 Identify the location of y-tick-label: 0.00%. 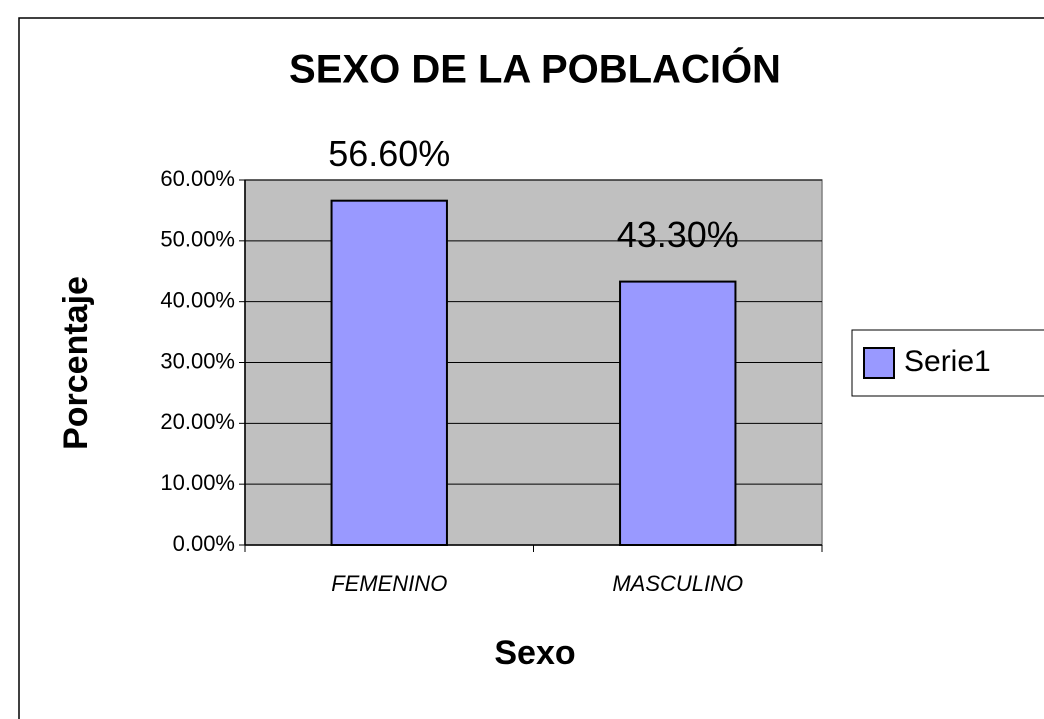
(204, 543).